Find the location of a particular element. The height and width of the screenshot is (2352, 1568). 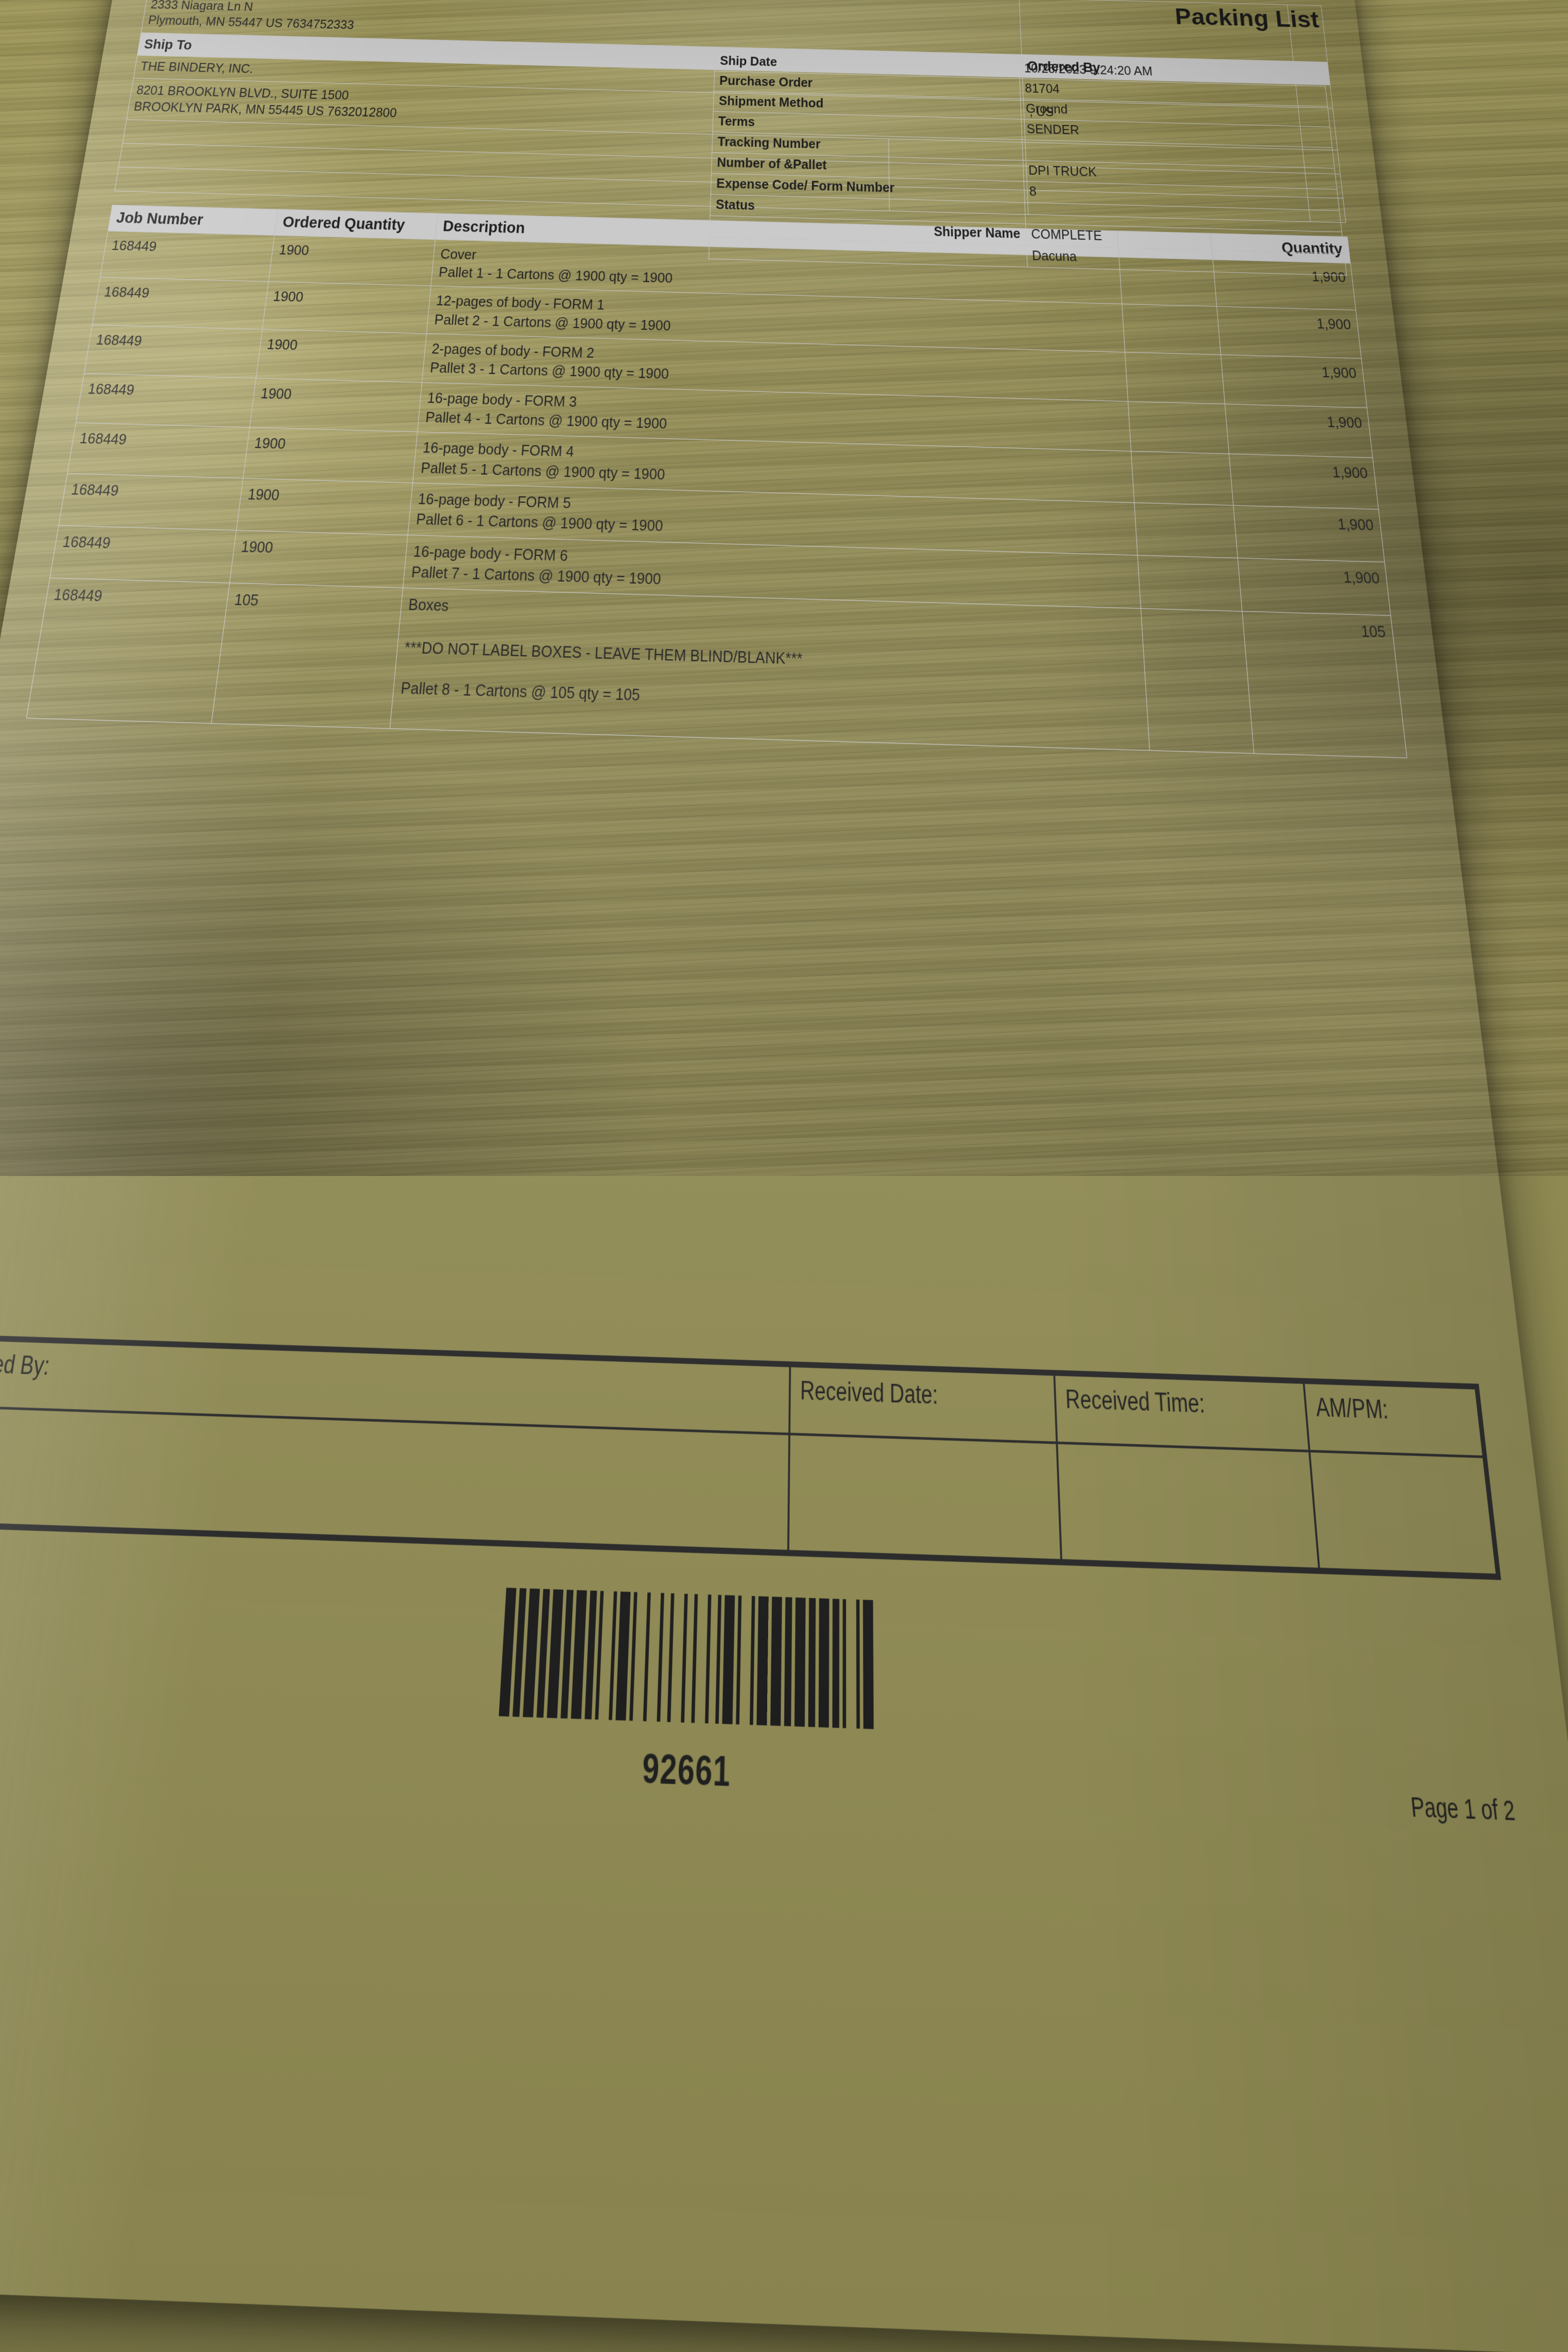

am-pm-field is located at coordinates (1403, 1513).